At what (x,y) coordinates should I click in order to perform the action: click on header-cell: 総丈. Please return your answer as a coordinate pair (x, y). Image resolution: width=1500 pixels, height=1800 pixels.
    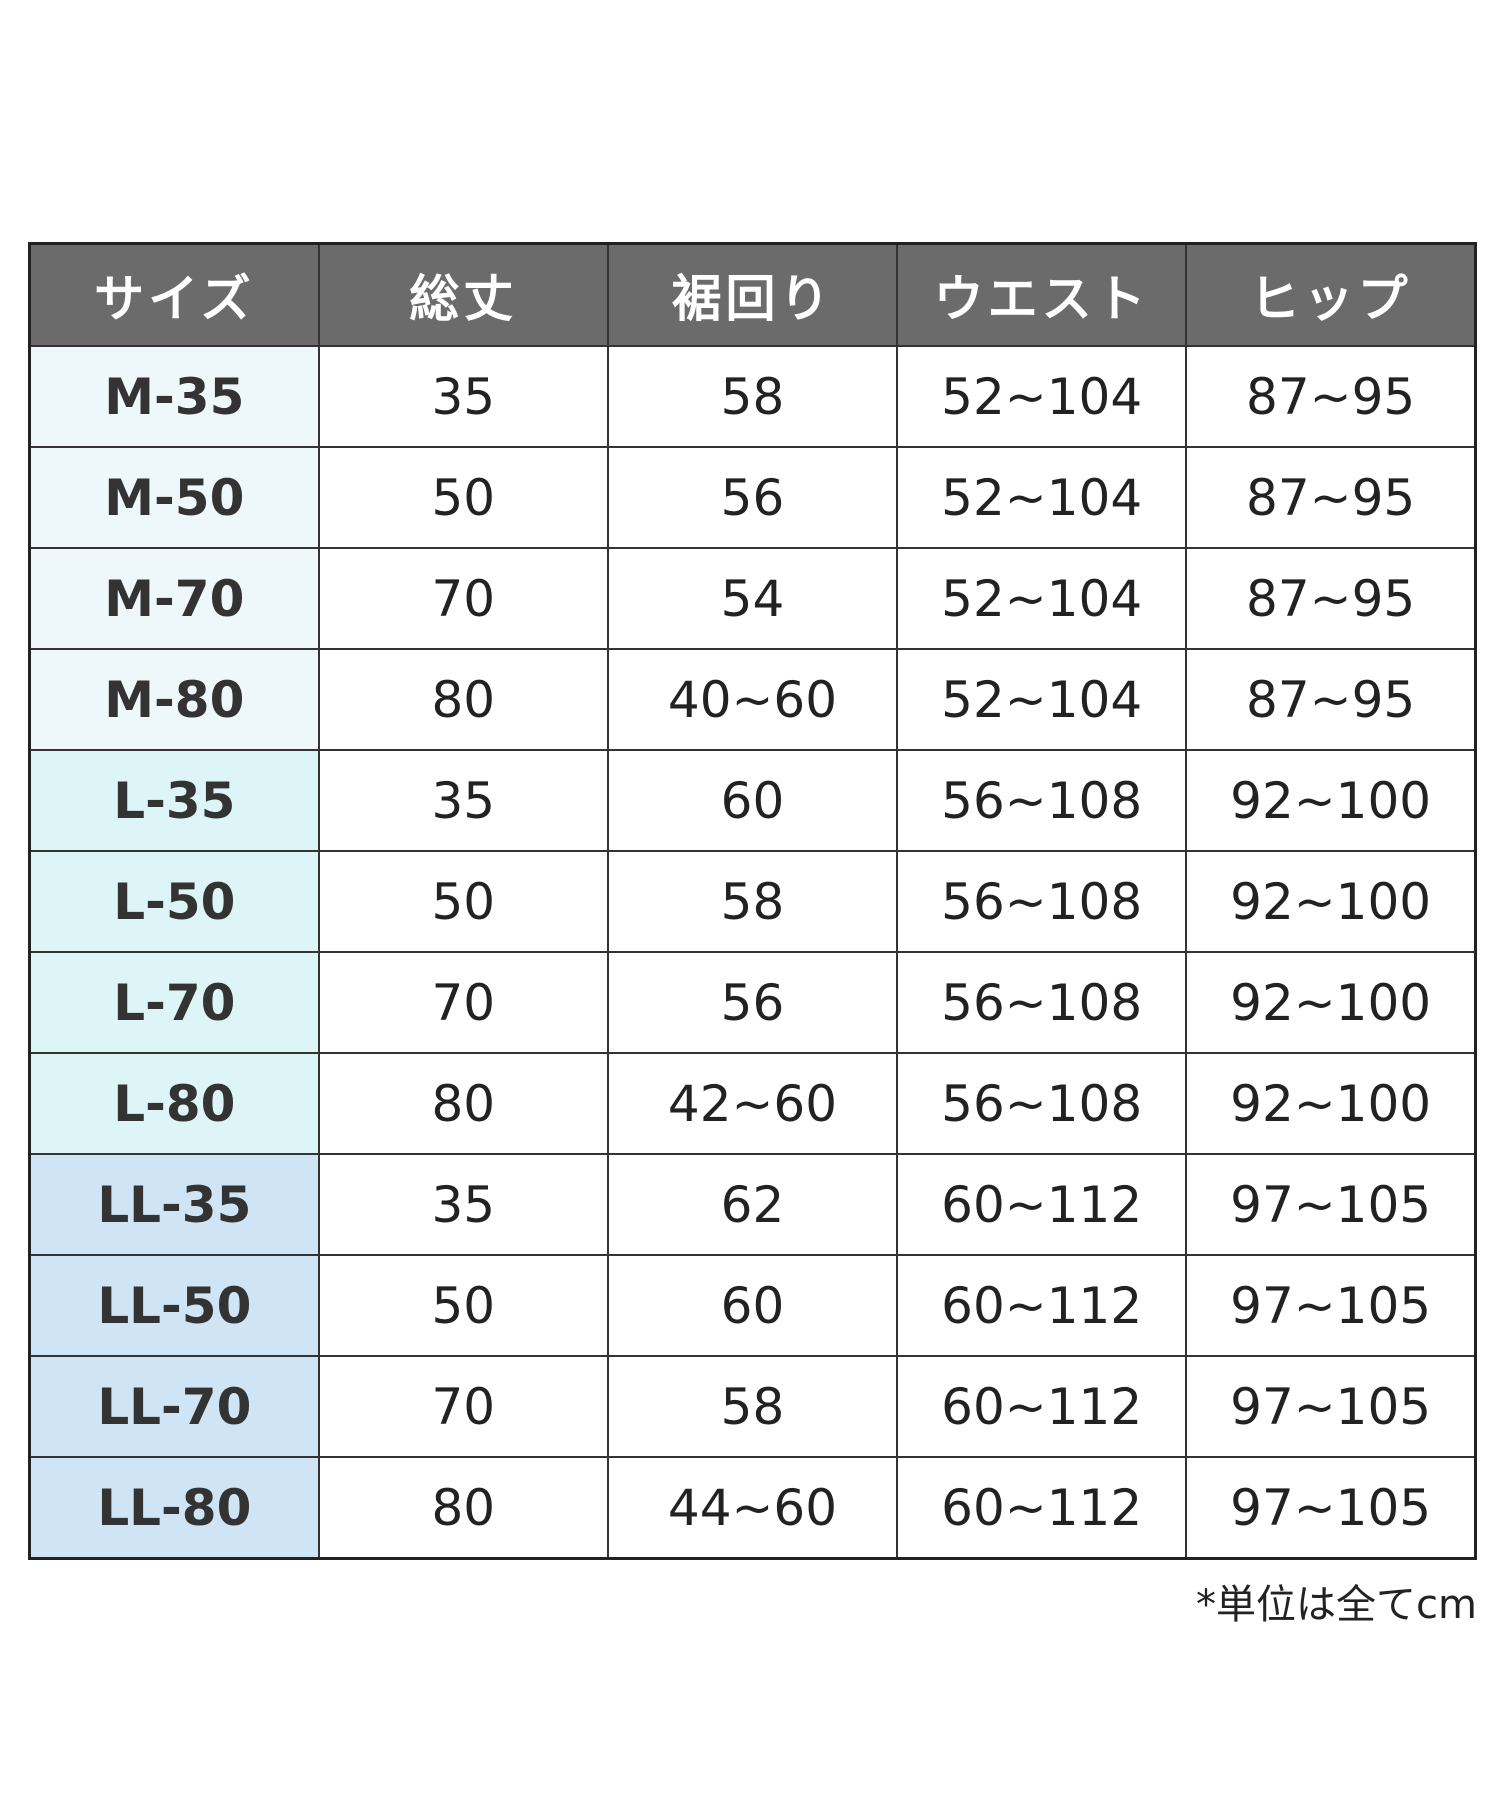
    Looking at the image, I should click on (463, 294).